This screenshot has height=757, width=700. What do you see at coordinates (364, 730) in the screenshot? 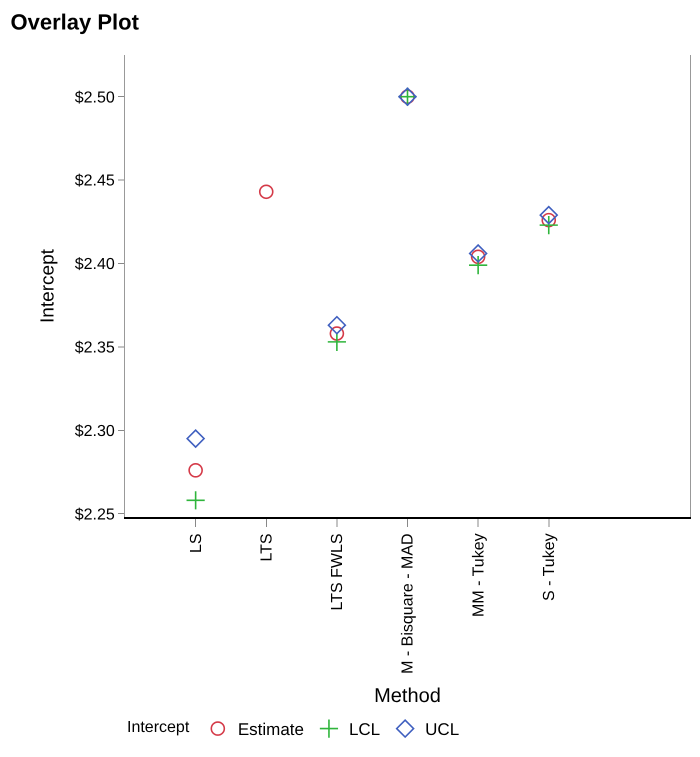
I see `legend-label: LCL` at bounding box center [364, 730].